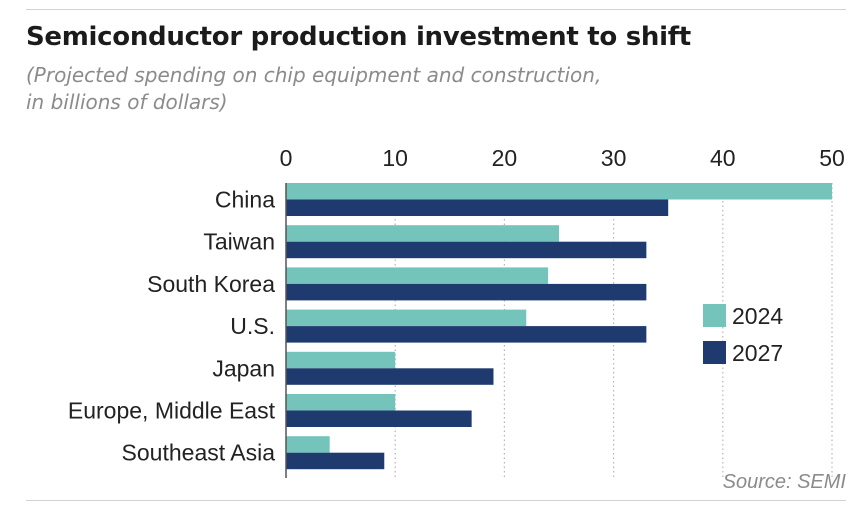 The image size is (864, 511). What do you see at coordinates (286, 158) in the screenshot?
I see `x-tick-label: 0` at bounding box center [286, 158].